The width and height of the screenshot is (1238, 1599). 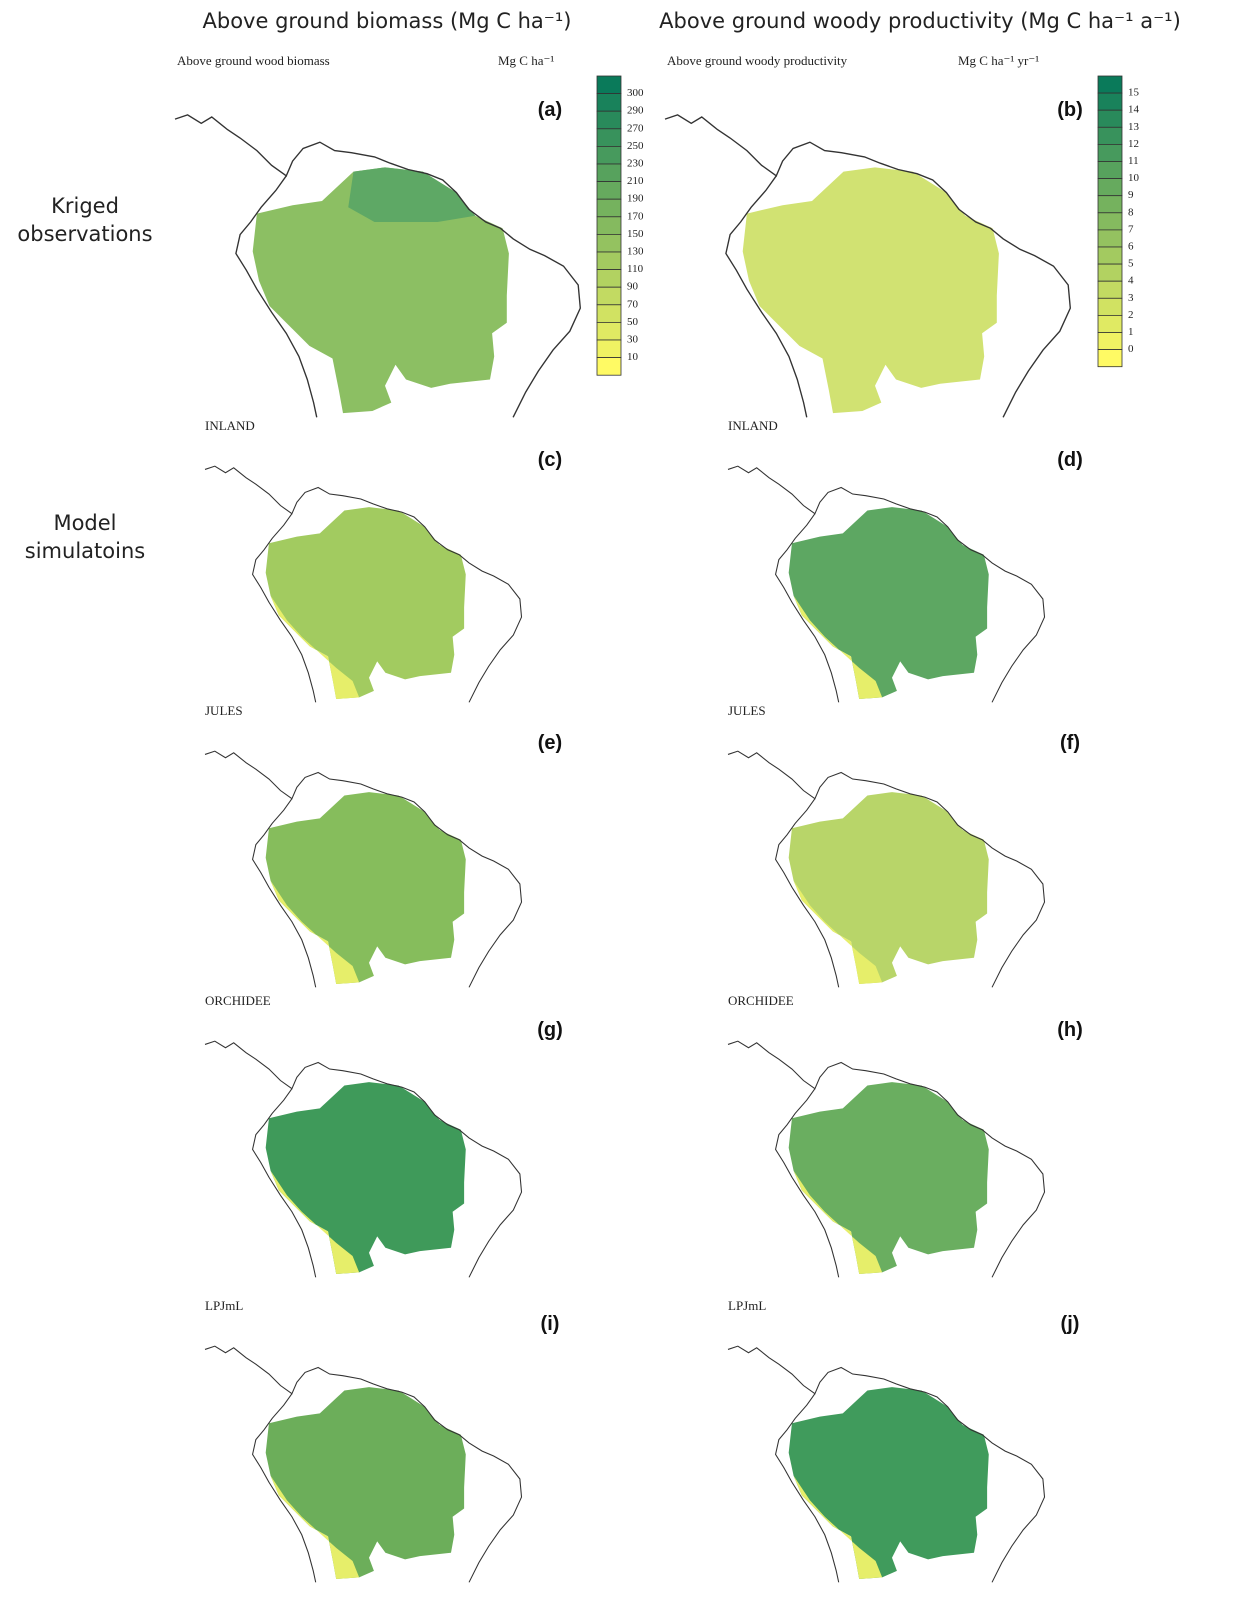 I want to click on map-panel: INLAND (c), so click(x=383, y=560).